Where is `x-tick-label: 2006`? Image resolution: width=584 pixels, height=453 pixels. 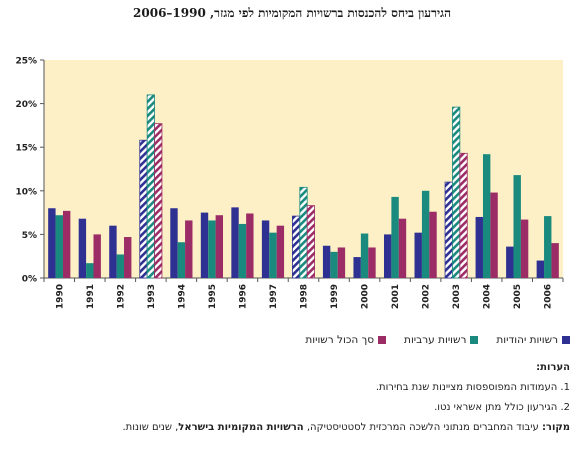 x-tick-label: 2006 is located at coordinates (549, 296).